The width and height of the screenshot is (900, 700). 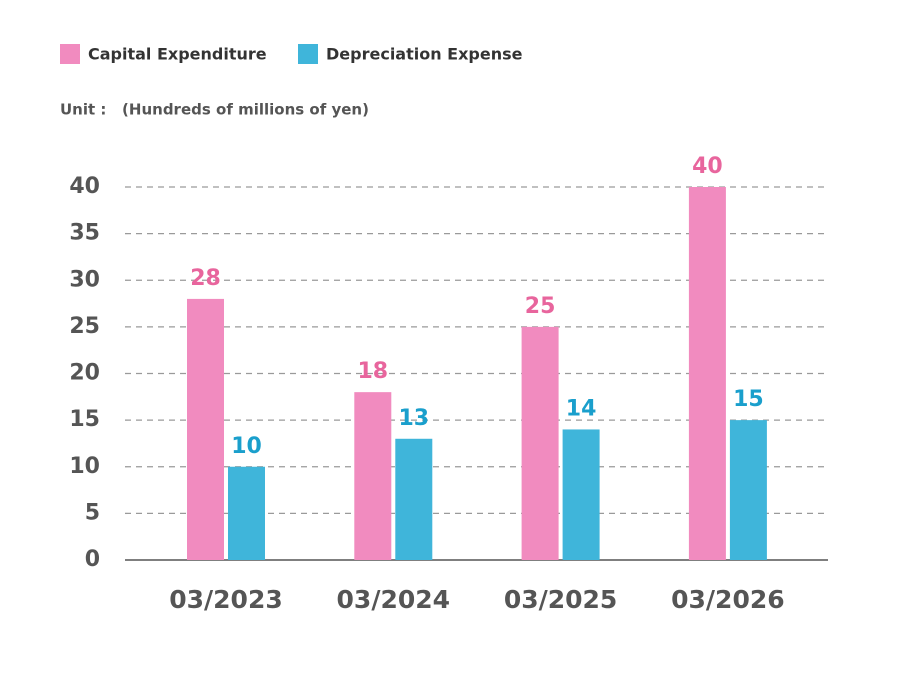 I want to click on y-tick-label: 35, so click(x=84, y=233).